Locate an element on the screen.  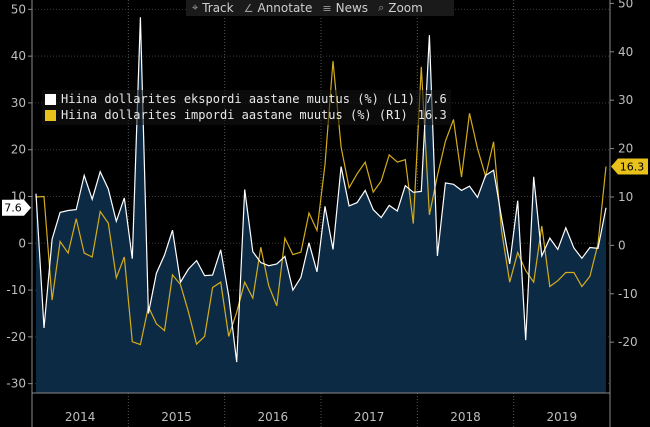
annotate-label: Annotate is located at coordinates (285, 8).